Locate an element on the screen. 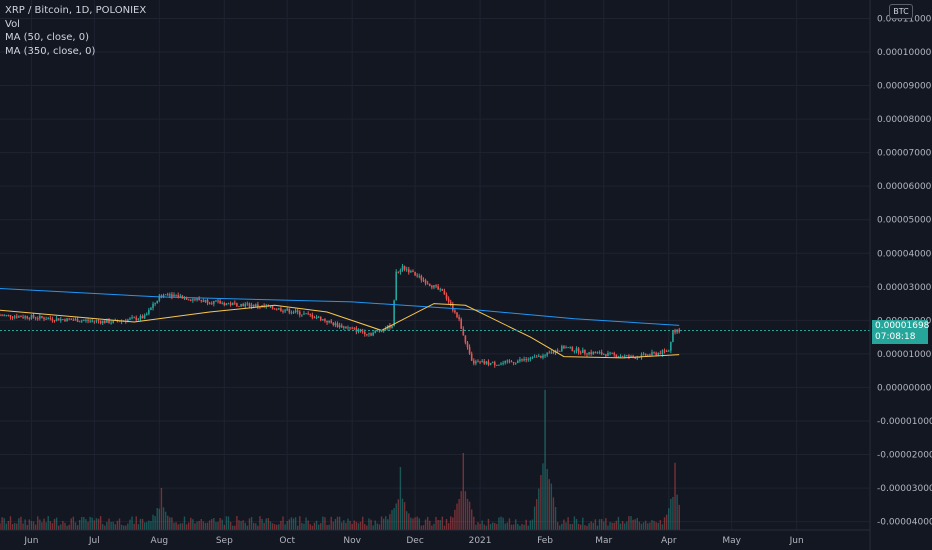  legend-ma350: MA (350, close, 0) is located at coordinates (50, 51).